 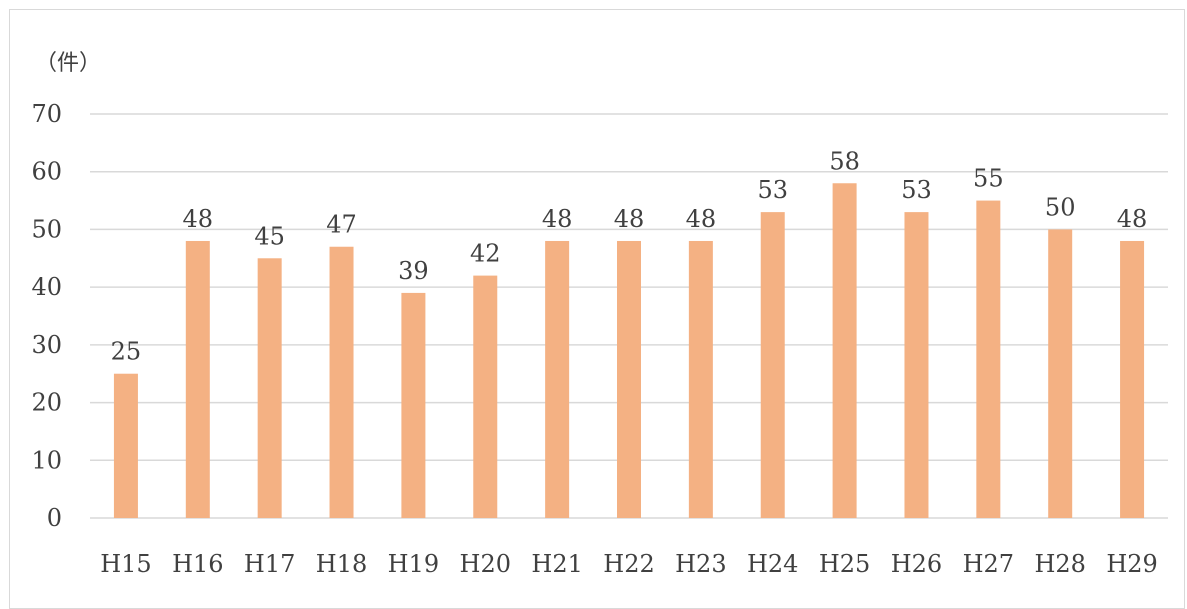 What do you see at coordinates (772, 365) in the screenshot?
I see `bar-H24` at bounding box center [772, 365].